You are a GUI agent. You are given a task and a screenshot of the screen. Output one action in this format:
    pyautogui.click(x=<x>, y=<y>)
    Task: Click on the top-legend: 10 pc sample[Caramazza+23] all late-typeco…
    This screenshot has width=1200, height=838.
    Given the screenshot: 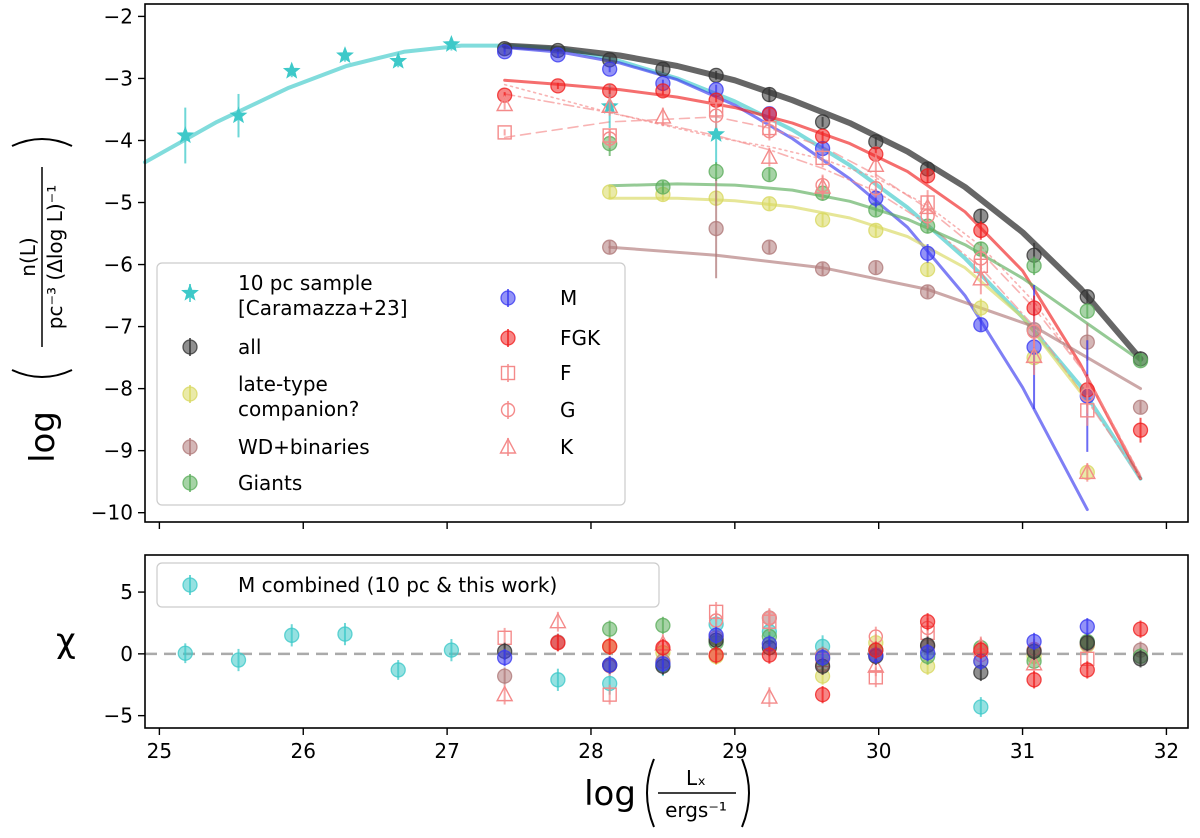 What is the action you would take?
    pyautogui.click(x=391, y=384)
    